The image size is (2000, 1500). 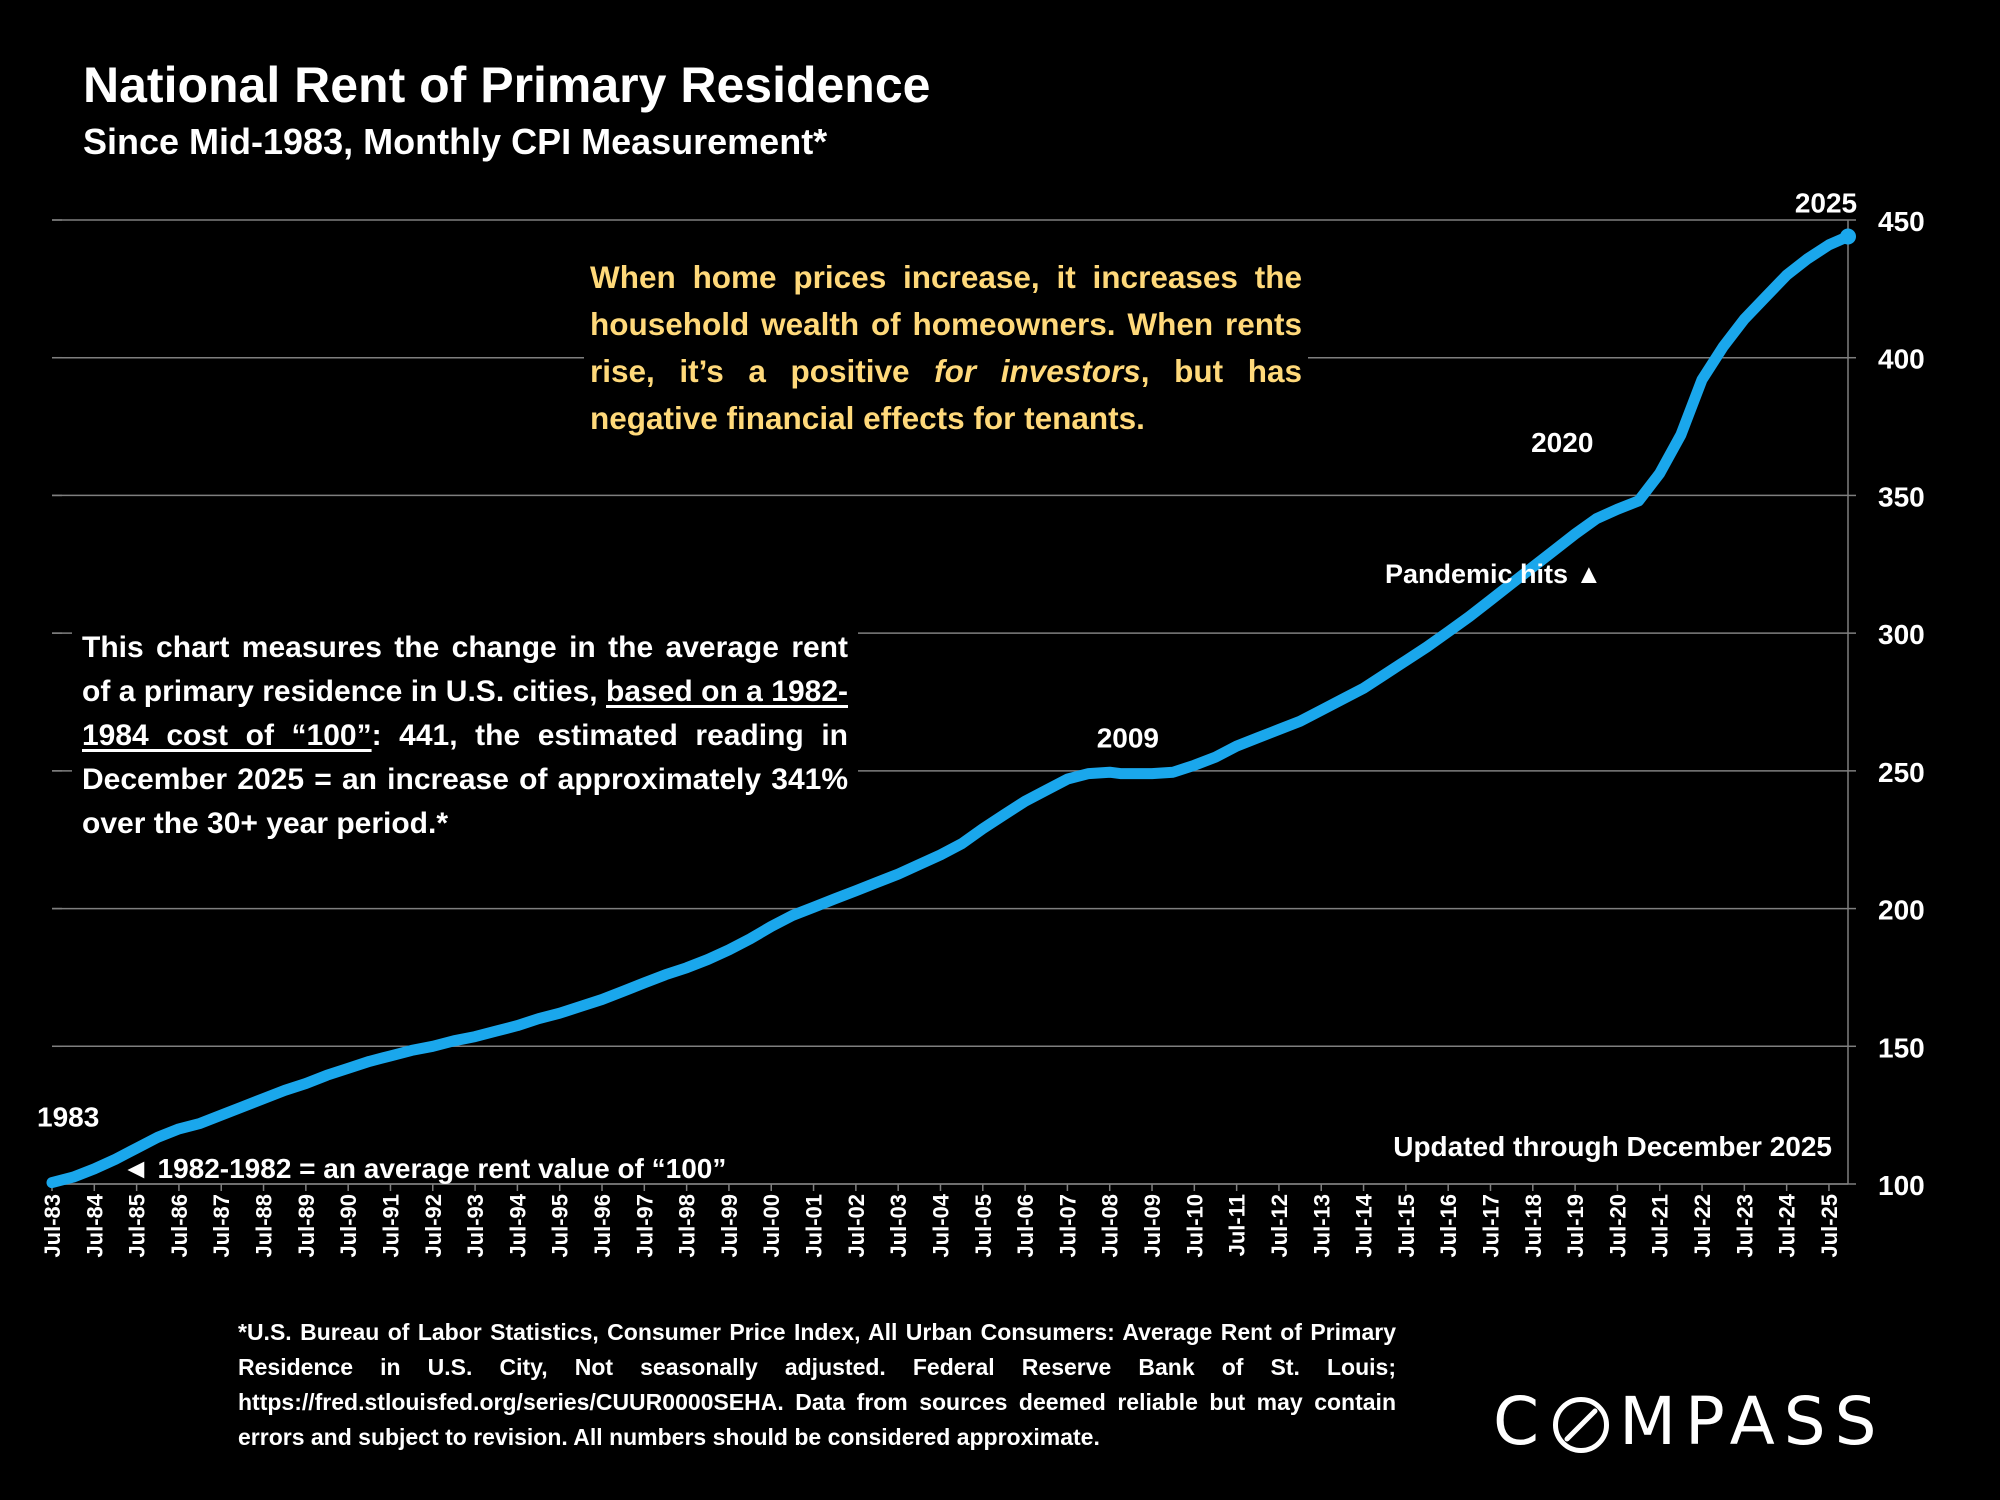 I want to click on y-tick-label: 400, so click(x=1901, y=359).